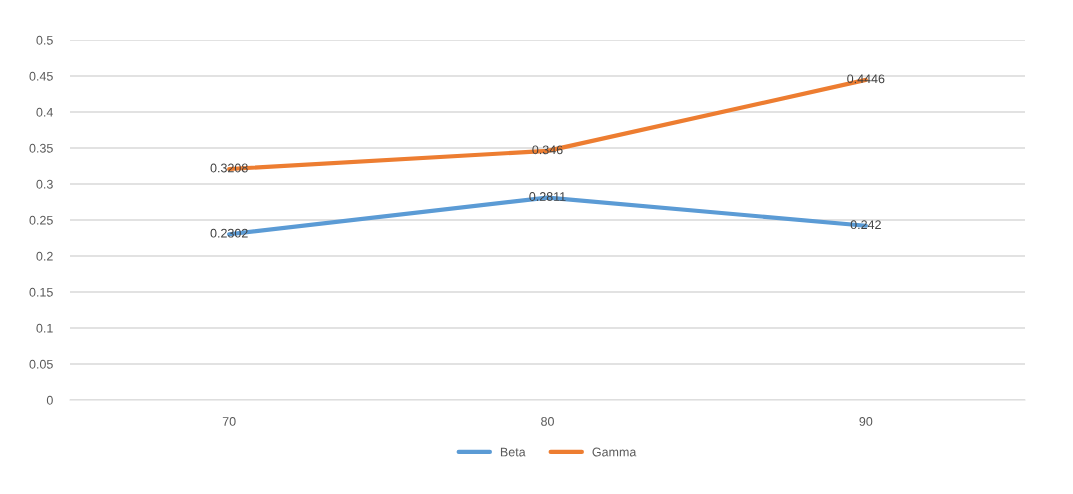 Image resolution: width=1073 pixels, height=494 pixels. What do you see at coordinates (41, 292) in the screenshot?
I see `y-tick-label: 0.15` at bounding box center [41, 292].